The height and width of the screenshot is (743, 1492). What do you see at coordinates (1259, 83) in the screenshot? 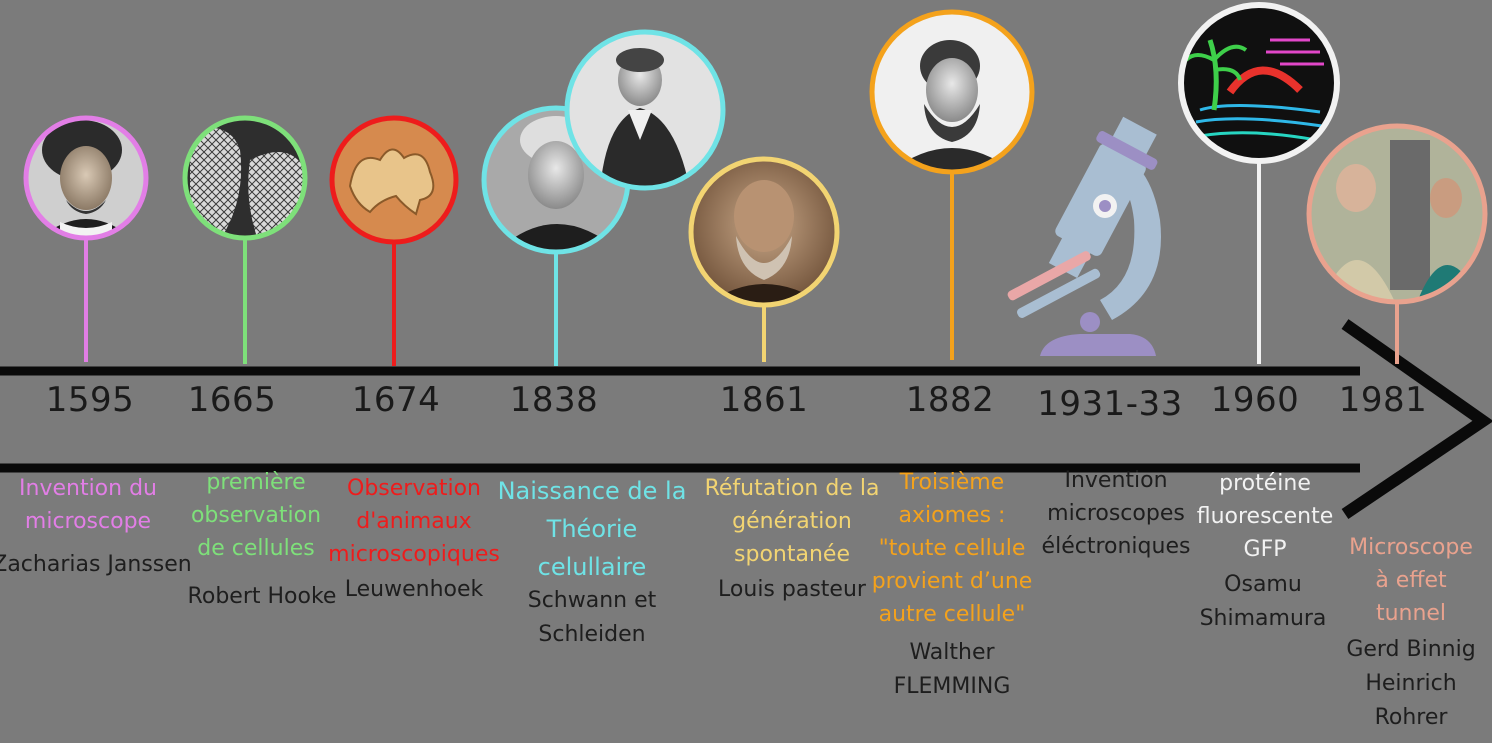
I see `gfp-fluorescent-image` at bounding box center [1259, 83].